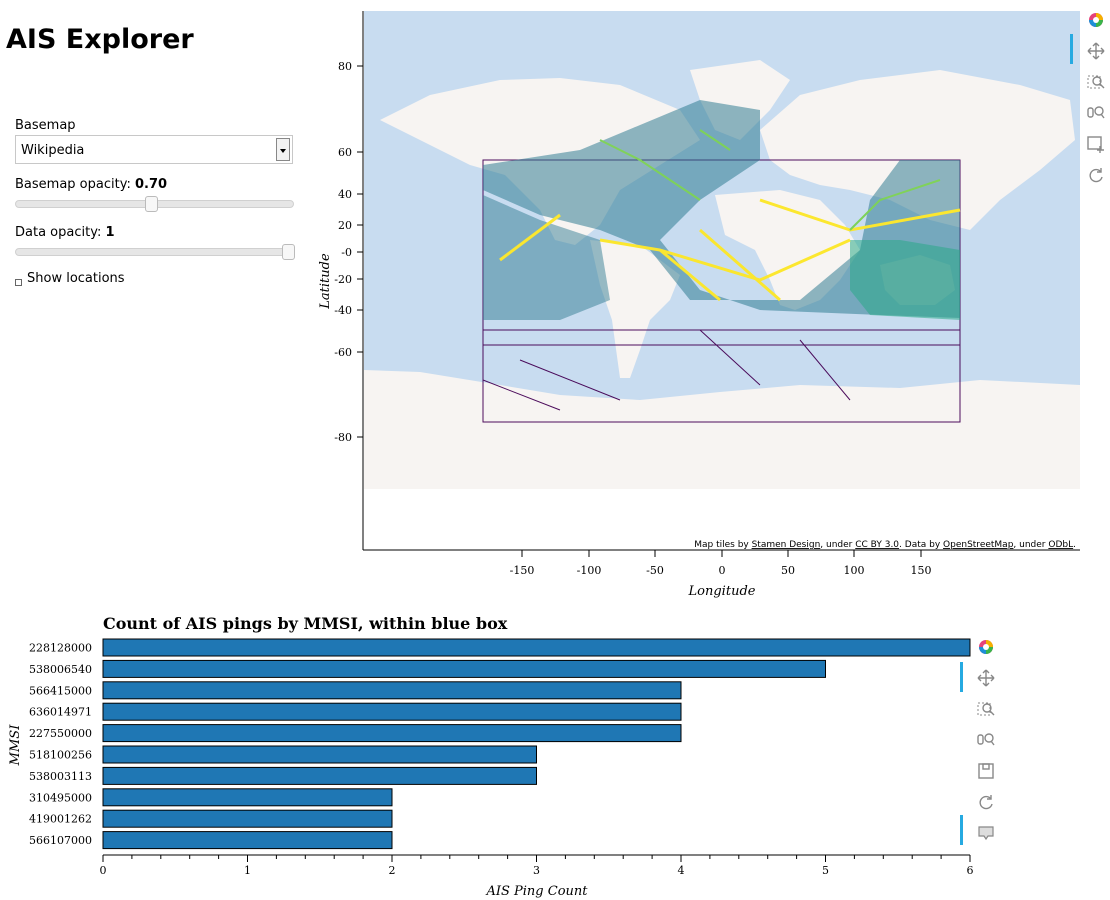  Describe the element at coordinates (53, 150) in the screenshot. I see `basemap-select-value: Wikipedia` at that location.